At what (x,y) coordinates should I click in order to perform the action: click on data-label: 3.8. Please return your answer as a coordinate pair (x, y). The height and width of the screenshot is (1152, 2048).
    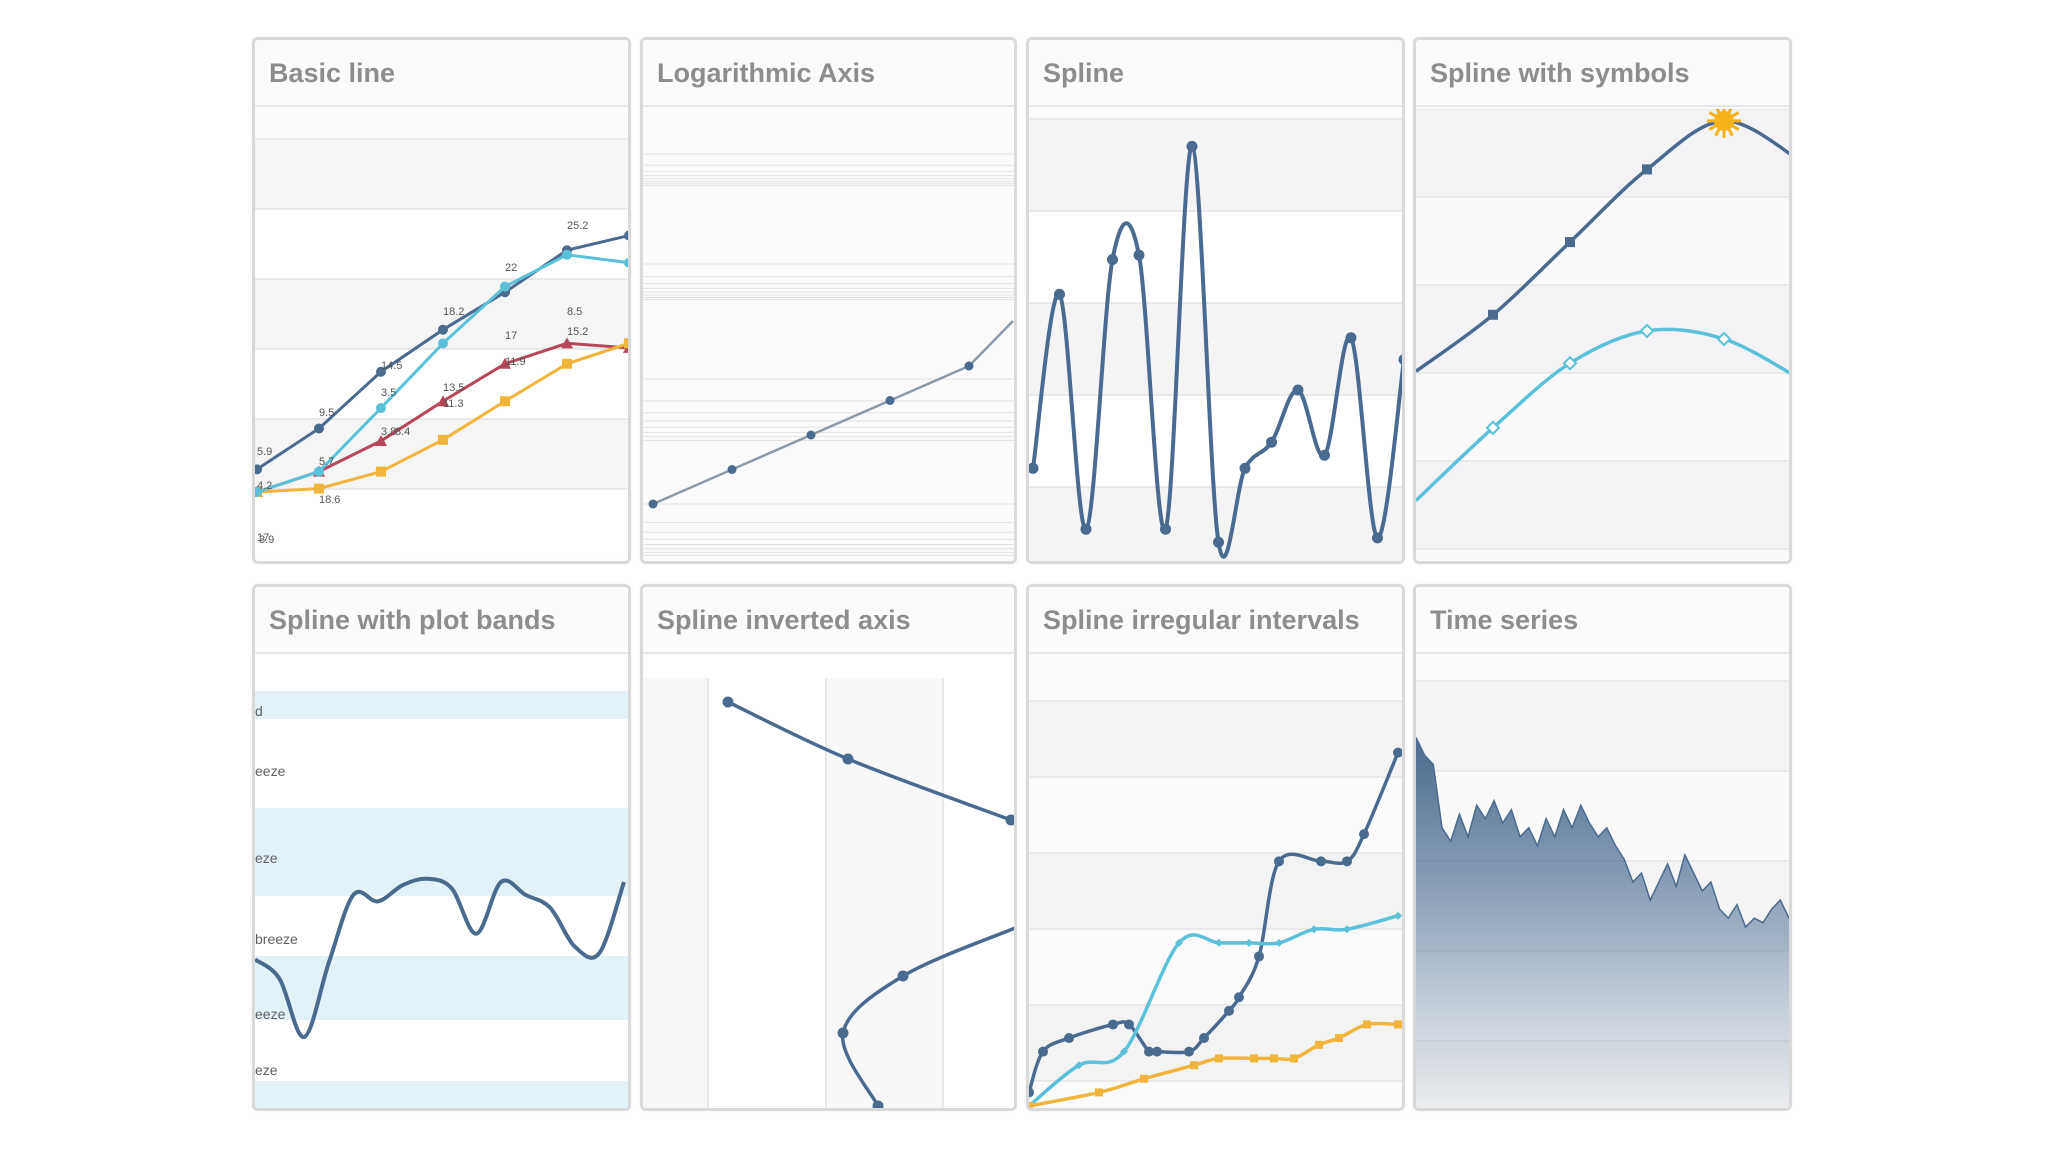
    Looking at the image, I should click on (388, 432).